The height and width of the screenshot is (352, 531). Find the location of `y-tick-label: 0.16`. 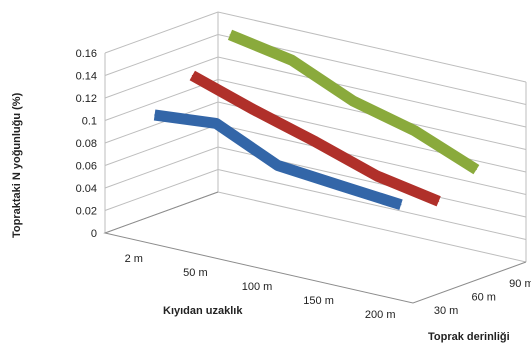

y-tick-label: 0.16 is located at coordinates (86, 54).